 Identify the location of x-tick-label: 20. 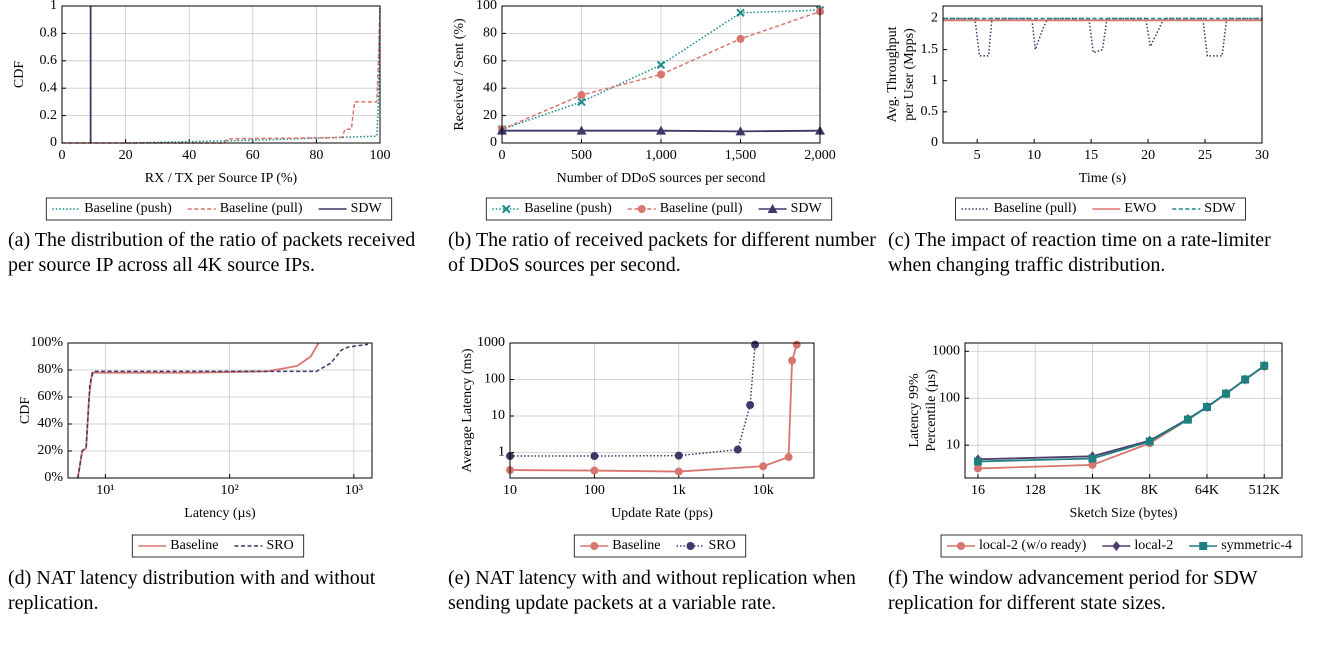
(126, 155).